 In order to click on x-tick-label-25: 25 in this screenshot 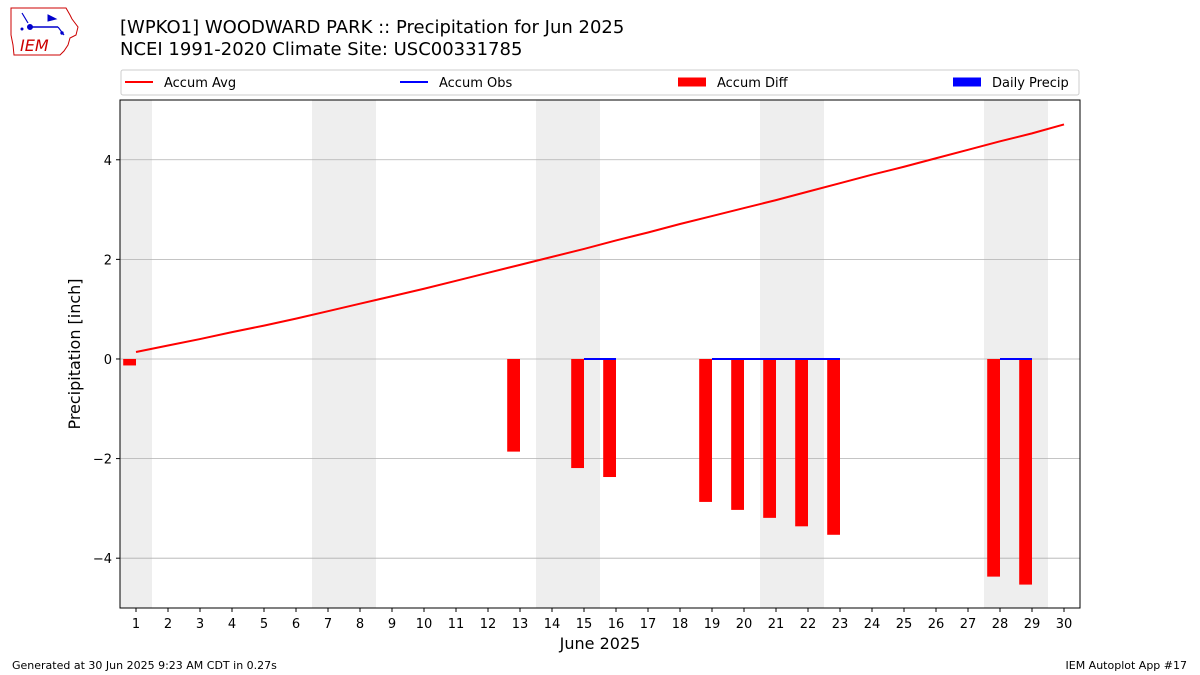, I will do `click(904, 624)`.